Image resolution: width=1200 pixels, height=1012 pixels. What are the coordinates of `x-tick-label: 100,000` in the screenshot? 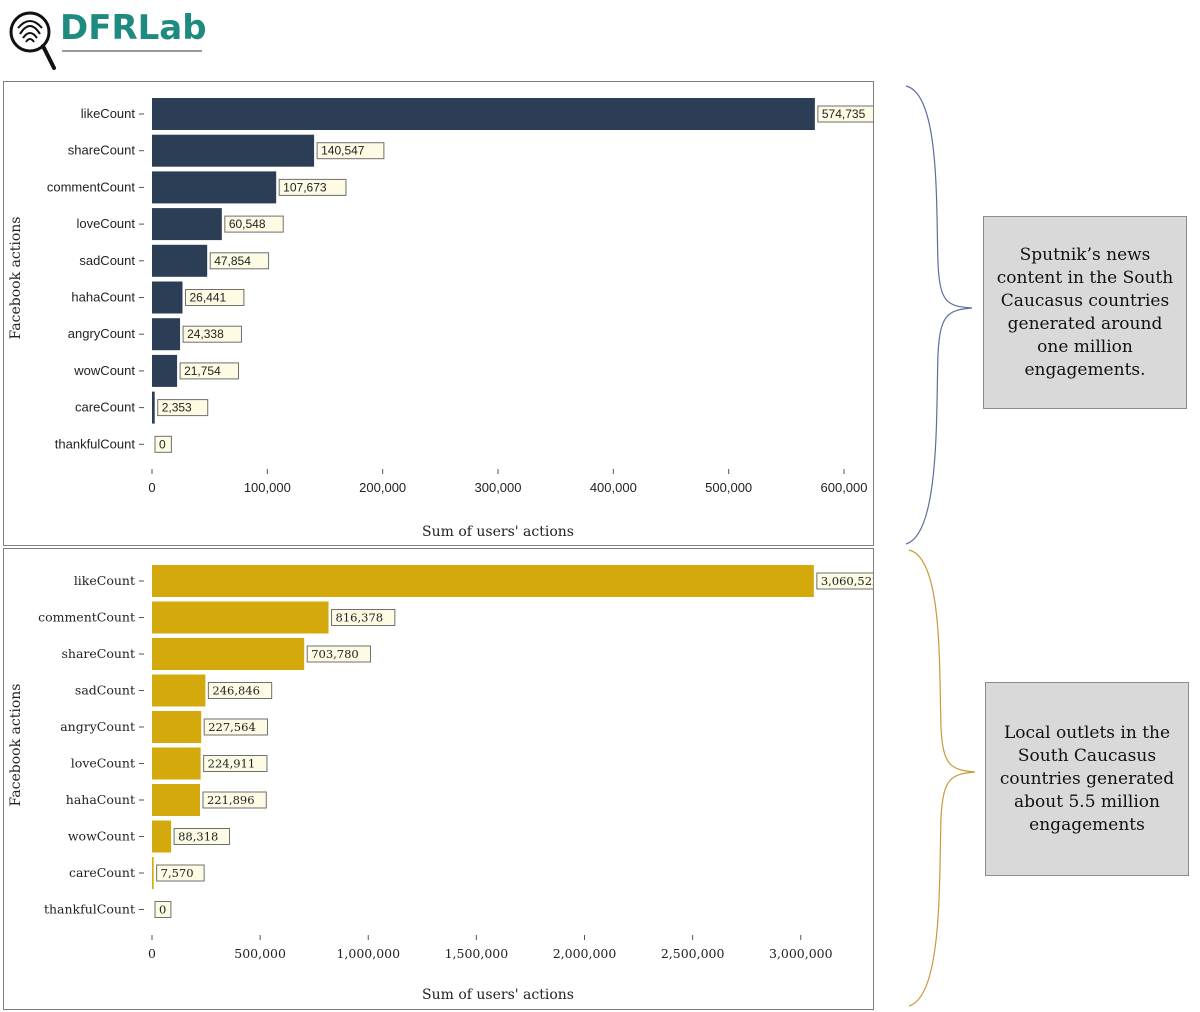 It's located at (267, 487).